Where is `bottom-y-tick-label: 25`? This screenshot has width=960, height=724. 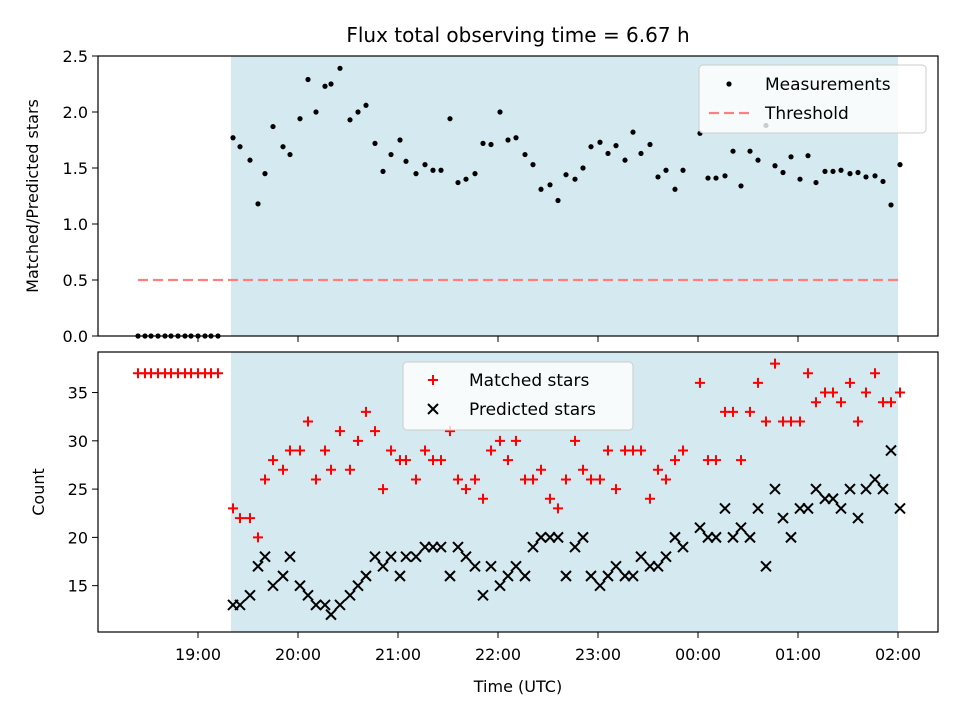
bottom-y-tick-label: 25 is located at coordinates (78, 489).